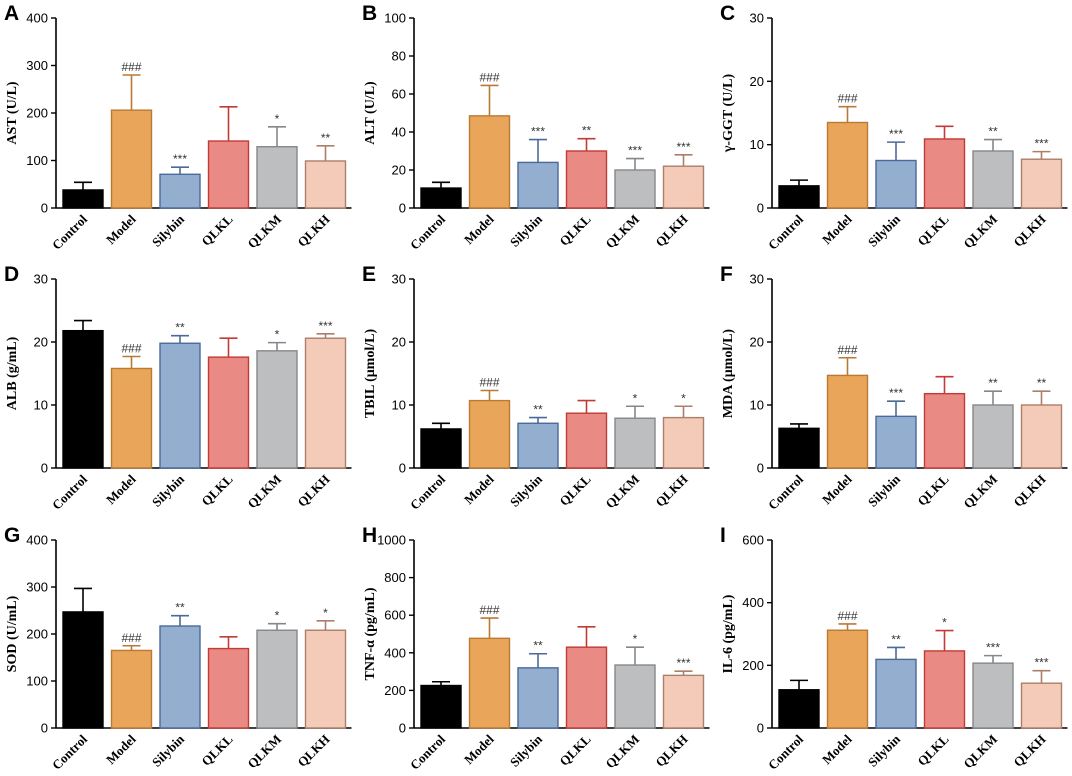  What do you see at coordinates (586, 687) in the screenshot?
I see `panel-h-bar-qlkl` at bounding box center [586, 687].